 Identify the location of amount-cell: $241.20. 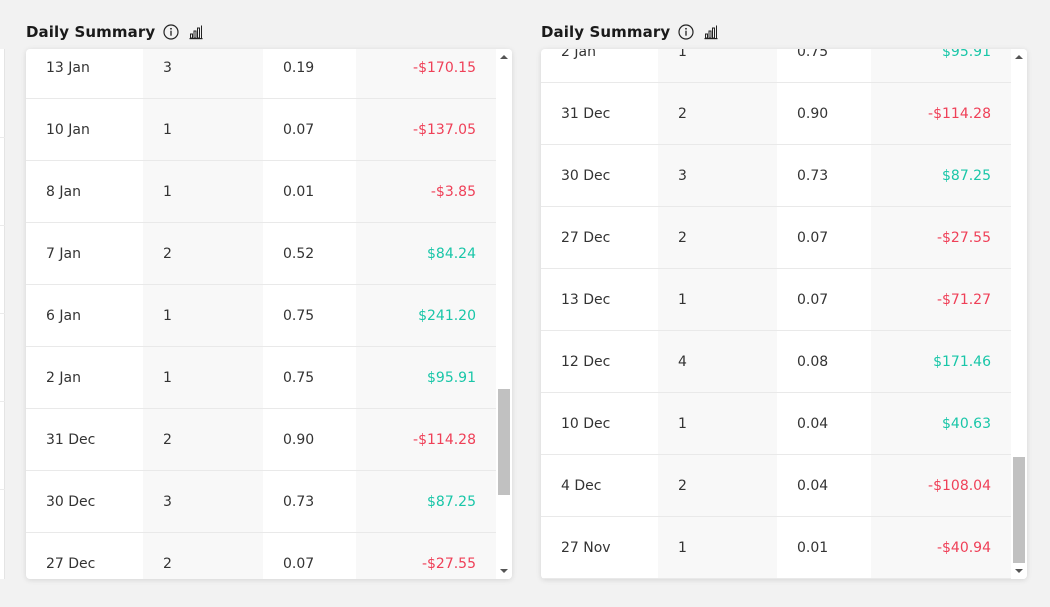
(426, 315).